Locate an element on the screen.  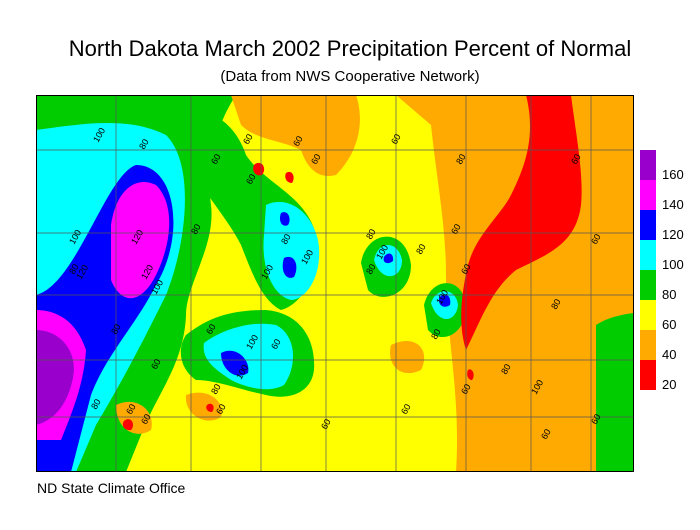
zone-green-east is located at coordinates (615, 392).